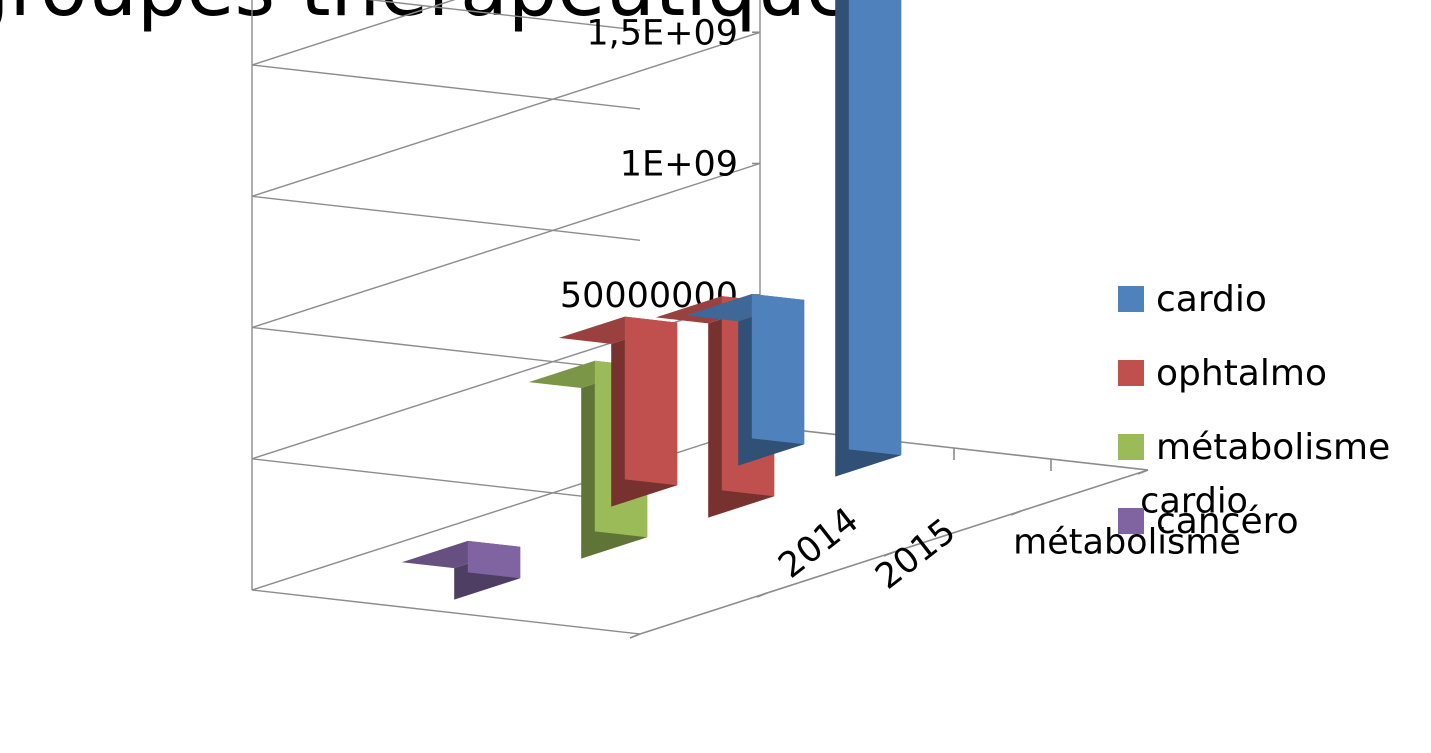 Image resolution: width=1431 pixels, height=753 pixels. Describe the element at coordinates (504, 15) in the screenshot. I see `wall-top-edge` at that location.